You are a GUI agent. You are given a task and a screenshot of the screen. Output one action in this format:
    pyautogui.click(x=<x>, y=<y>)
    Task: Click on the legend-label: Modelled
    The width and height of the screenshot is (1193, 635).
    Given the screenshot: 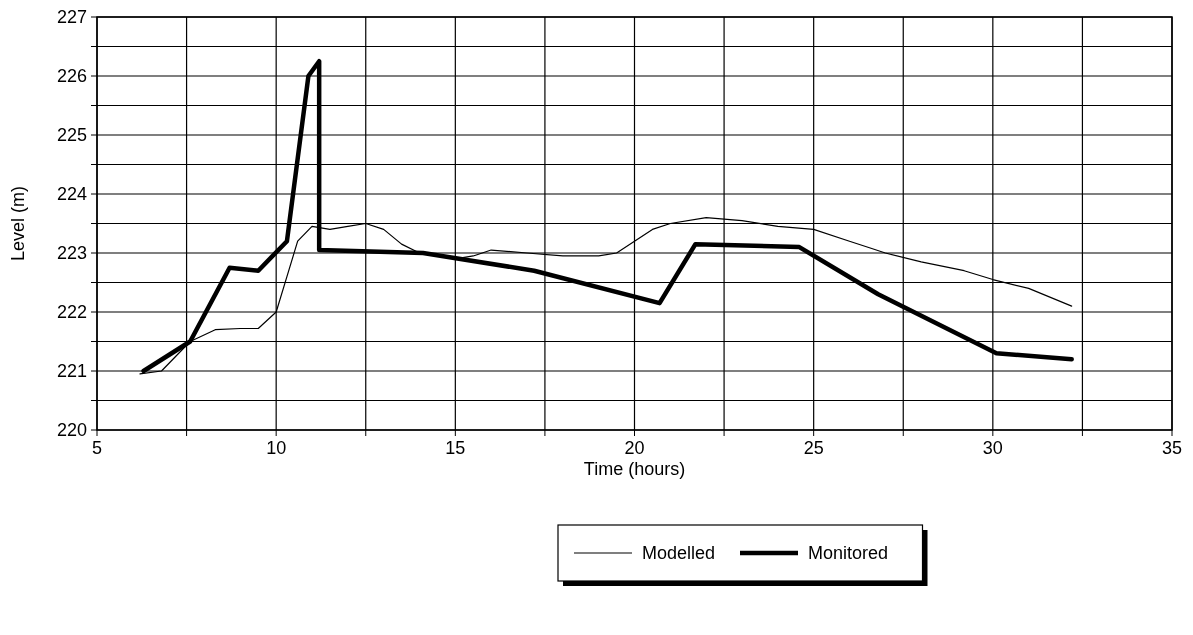 What is the action you would take?
    pyautogui.click(x=679, y=553)
    